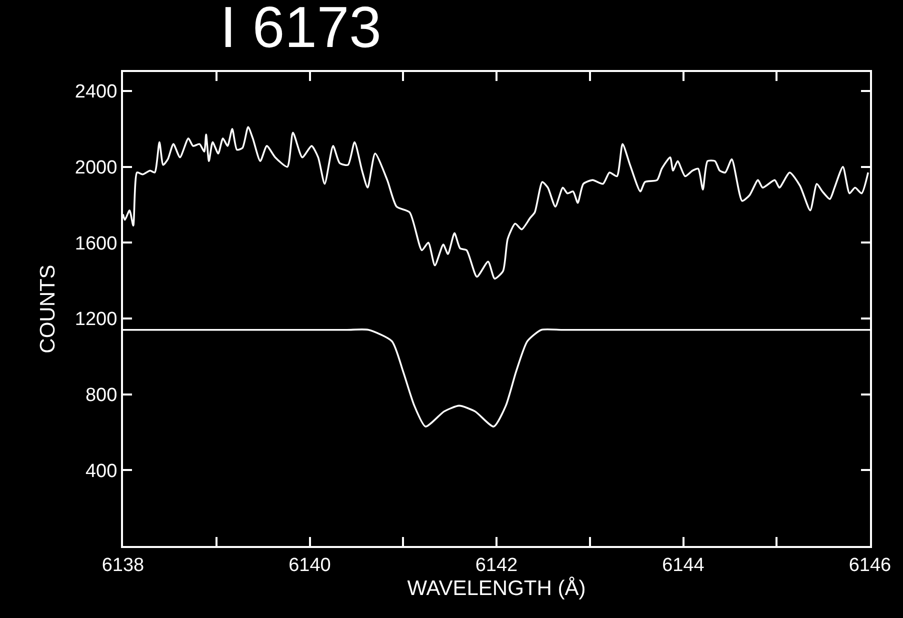 The height and width of the screenshot is (618, 903). What do you see at coordinates (870, 565) in the screenshot?
I see `x-tick-label: 6146` at bounding box center [870, 565].